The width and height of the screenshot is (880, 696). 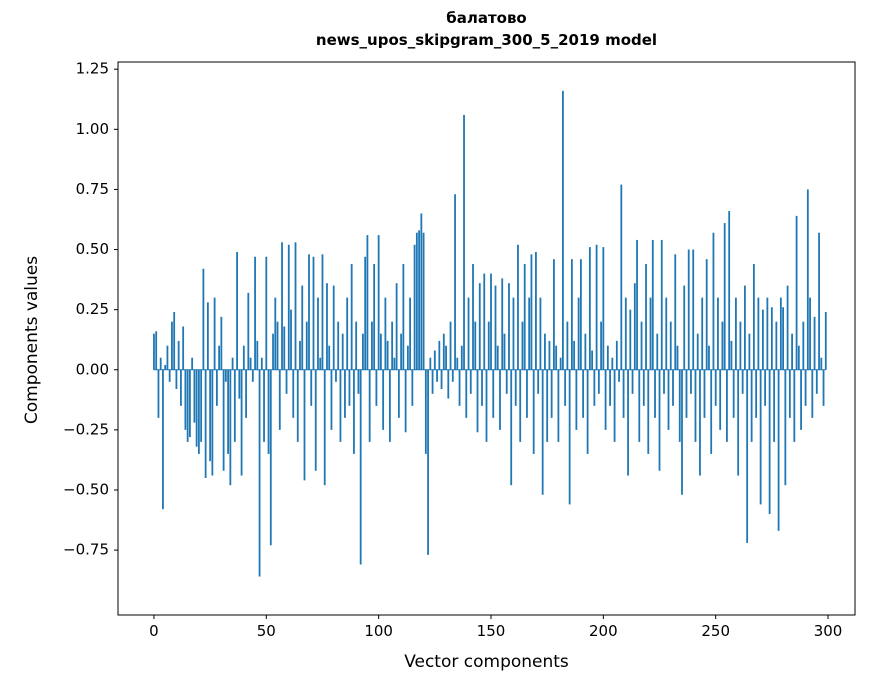 I want to click on x-axis-label: Vector components, so click(x=486, y=662).